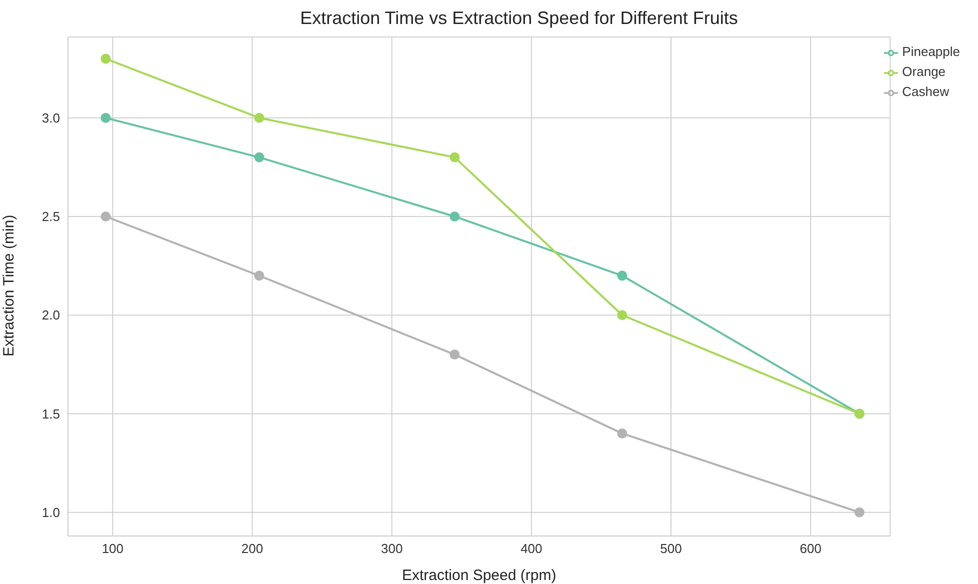 This screenshot has height=584, width=978. Describe the element at coordinates (671, 548) in the screenshot. I see `x-tick-label: 500` at that location.